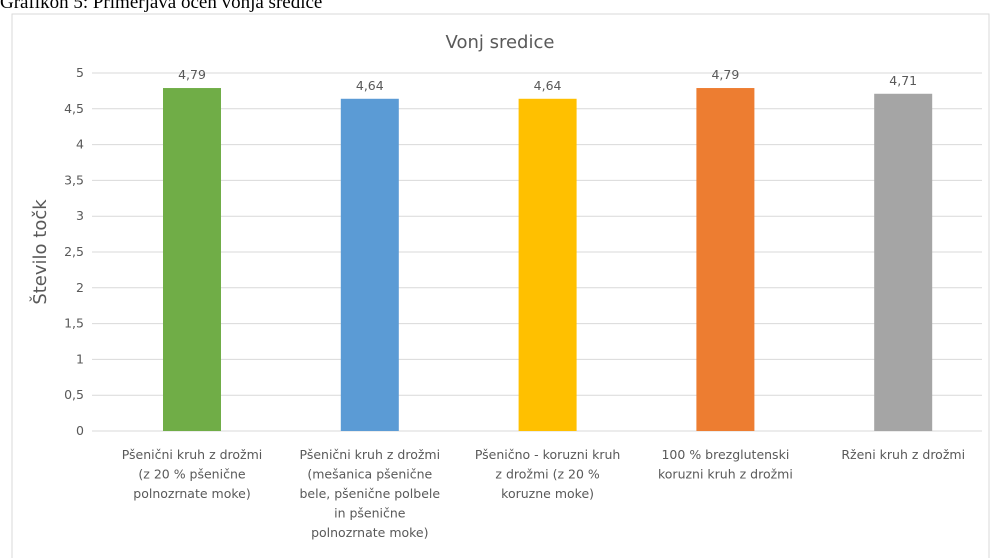  I want to click on y-tick-label: 1, so click(80, 358).